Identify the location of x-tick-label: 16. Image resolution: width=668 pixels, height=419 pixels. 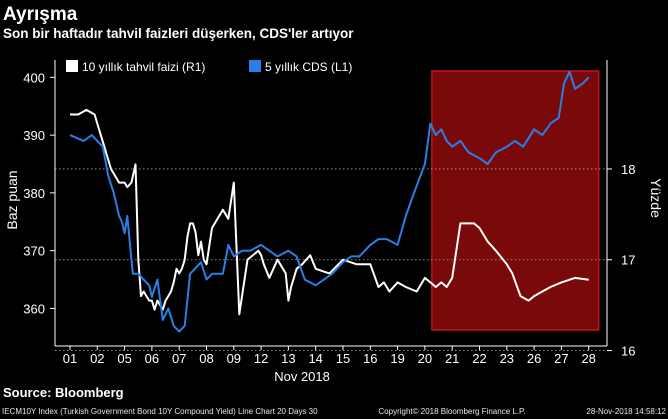
(370, 358).